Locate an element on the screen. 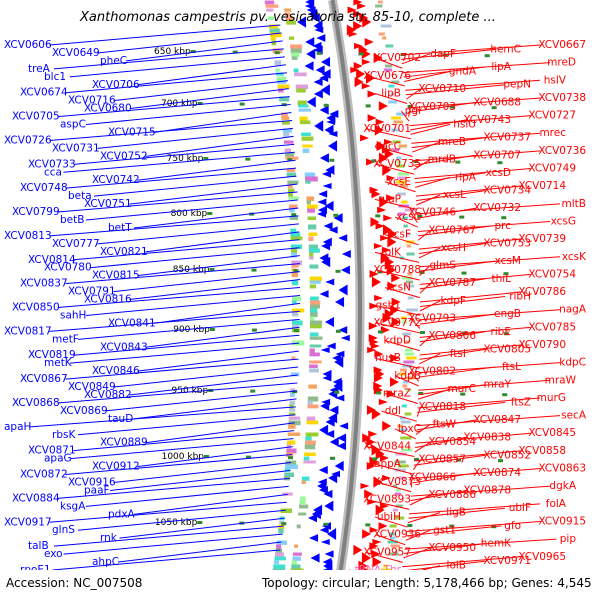 Image resolution: width=600 pixels, height=600 pixels. gene-label: mraZ is located at coordinates (397, 394).